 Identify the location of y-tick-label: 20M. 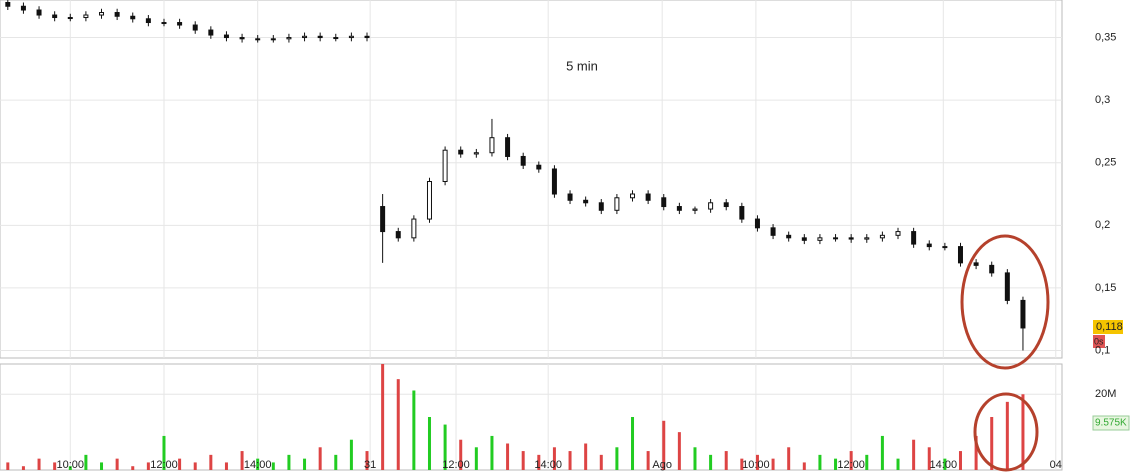
(1105, 394).